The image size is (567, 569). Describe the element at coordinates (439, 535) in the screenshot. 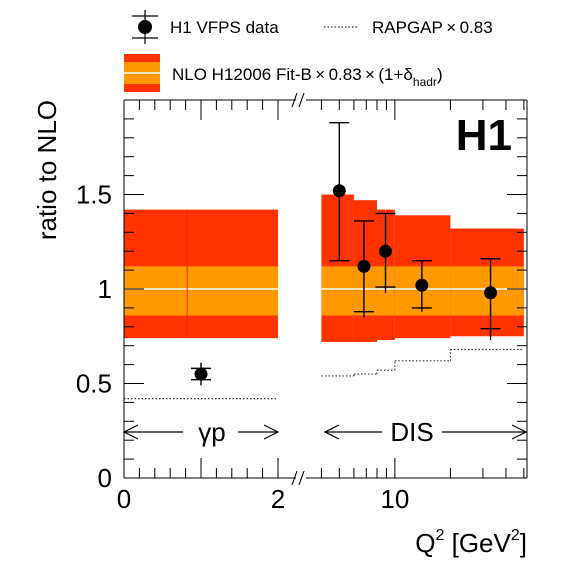

I see `x-axis-title-sup1: 2` at that location.